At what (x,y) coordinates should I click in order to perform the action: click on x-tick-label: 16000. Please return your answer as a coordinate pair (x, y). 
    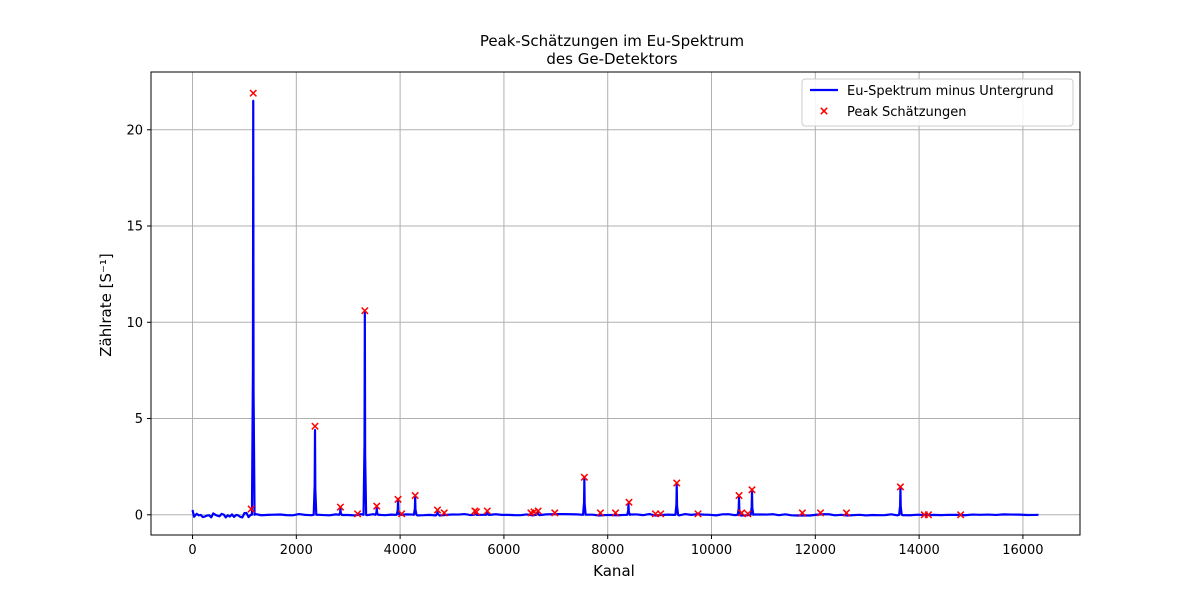
    Looking at the image, I should click on (1022, 550).